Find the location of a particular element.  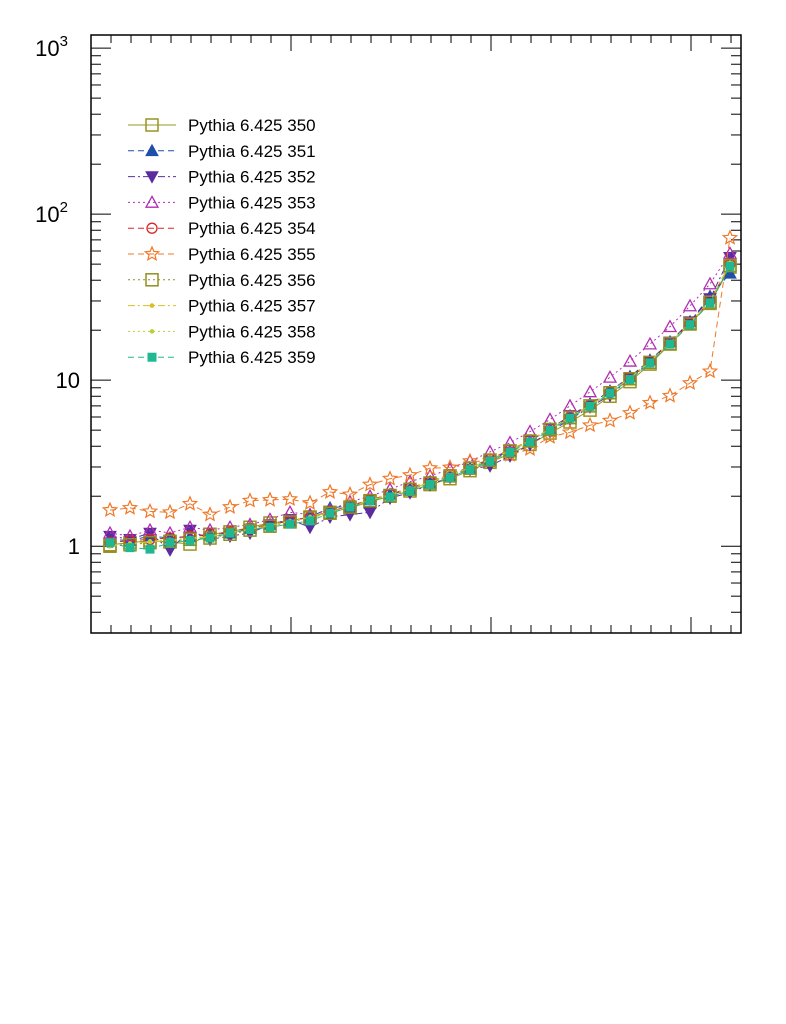

legend-entry: Pythia 6.425 354 is located at coordinates (222, 228).